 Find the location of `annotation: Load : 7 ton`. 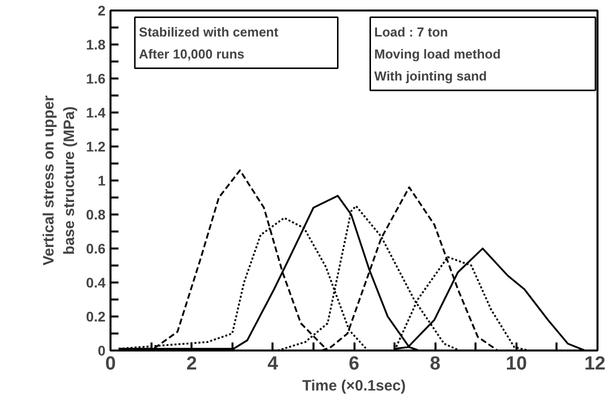

annotation: Load : 7 ton is located at coordinates (411, 32).